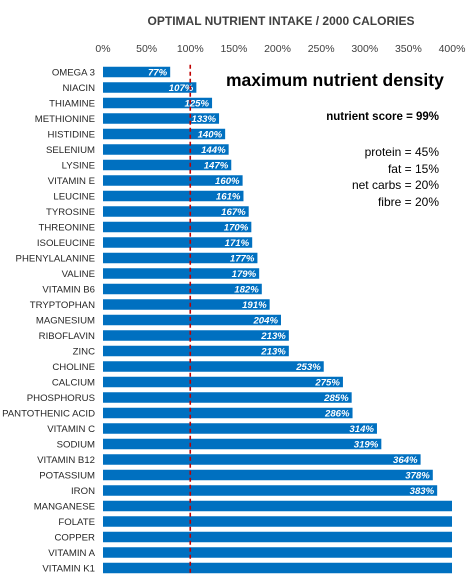 This screenshot has height=581, width=474. What do you see at coordinates (173, 180) in the screenshot?
I see `bar-vitamin-e` at bounding box center [173, 180].